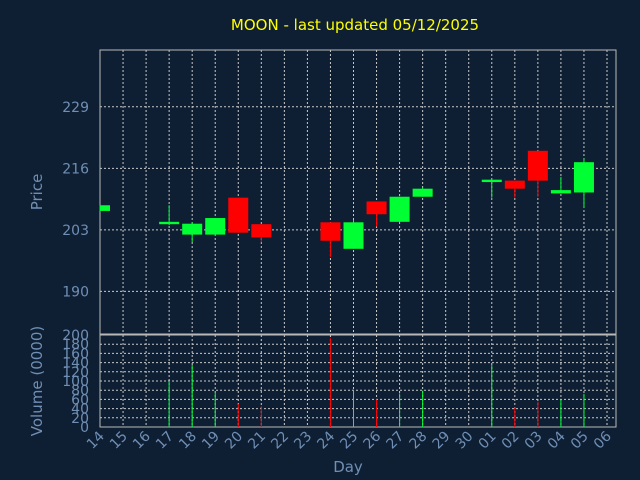  Describe the element at coordinates (303, 441) in the screenshot. I see `x-tick-label: 23` at that location.